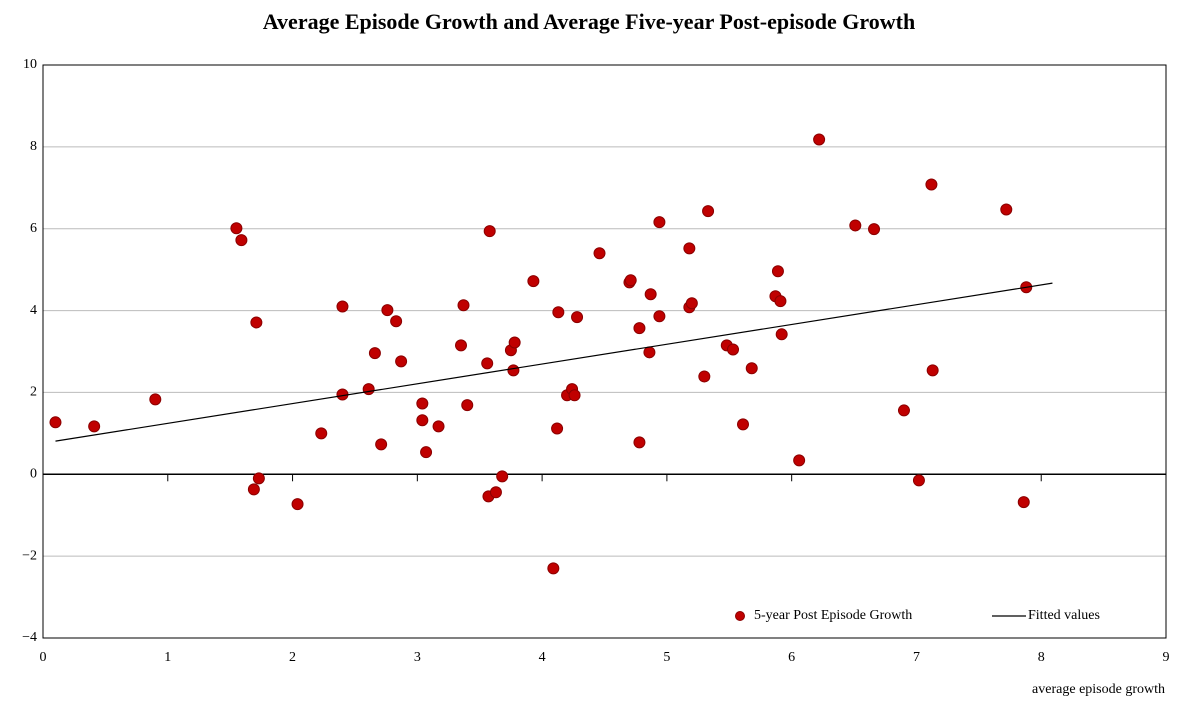 This screenshot has width=1178, height=707. I want to click on x-tick-label: 5, so click(666, 657).